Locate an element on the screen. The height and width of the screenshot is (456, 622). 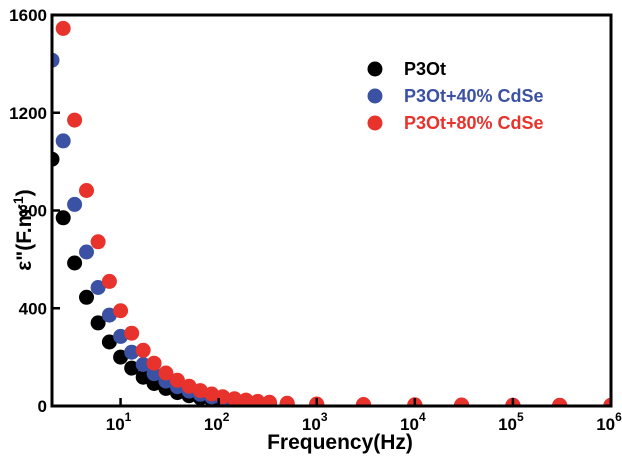
y-axis-title-superscript: -1 is located at coordinates (18, 202).